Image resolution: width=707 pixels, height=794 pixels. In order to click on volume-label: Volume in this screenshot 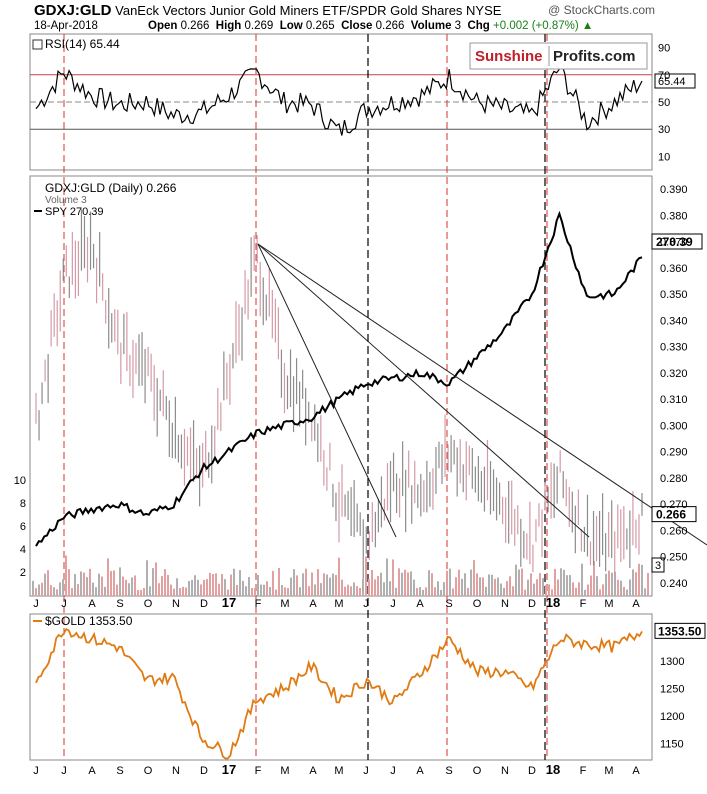, I will do `click(431, 26)`.